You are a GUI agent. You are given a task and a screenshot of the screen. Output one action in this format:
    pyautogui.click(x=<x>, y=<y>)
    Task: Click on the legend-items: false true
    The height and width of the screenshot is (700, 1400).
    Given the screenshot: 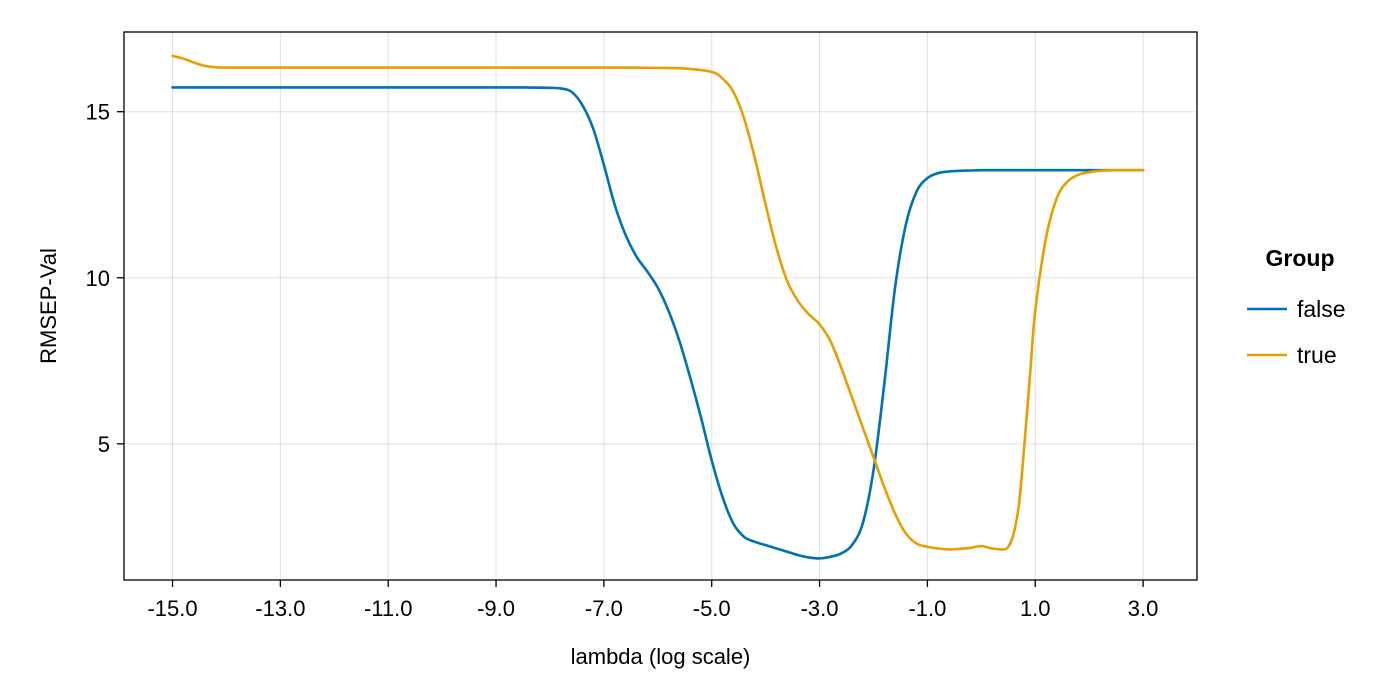 What is the action you would take?
    pyautogui.click(x=1296, y=332)
    